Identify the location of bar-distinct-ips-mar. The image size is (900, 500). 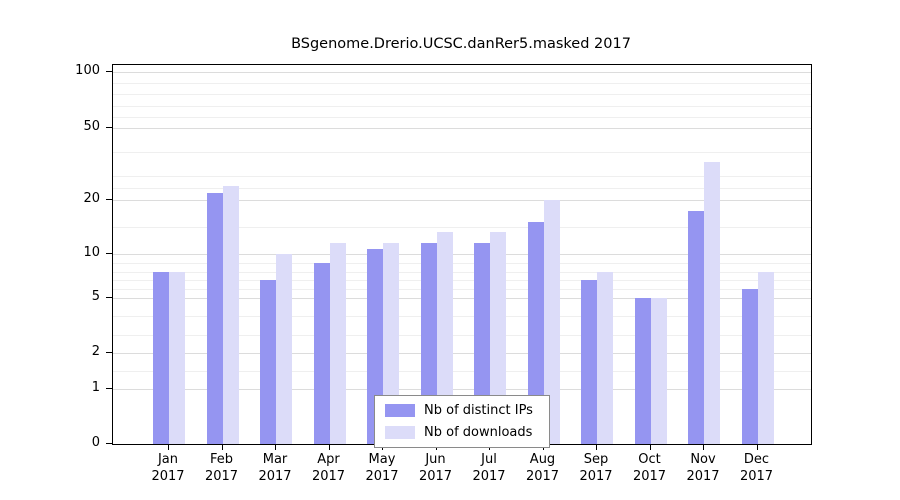
(268, 362).